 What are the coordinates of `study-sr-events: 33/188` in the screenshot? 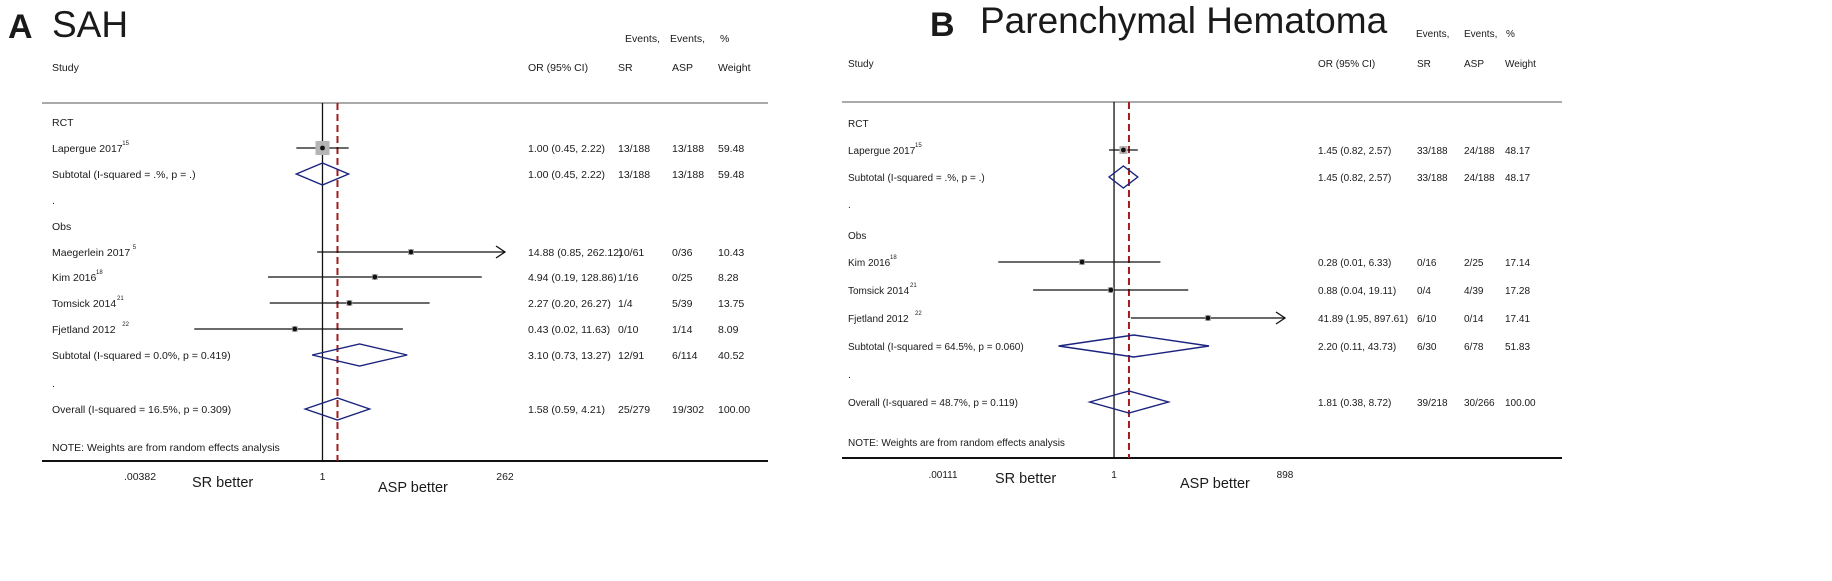 It's located at (1432, 151).